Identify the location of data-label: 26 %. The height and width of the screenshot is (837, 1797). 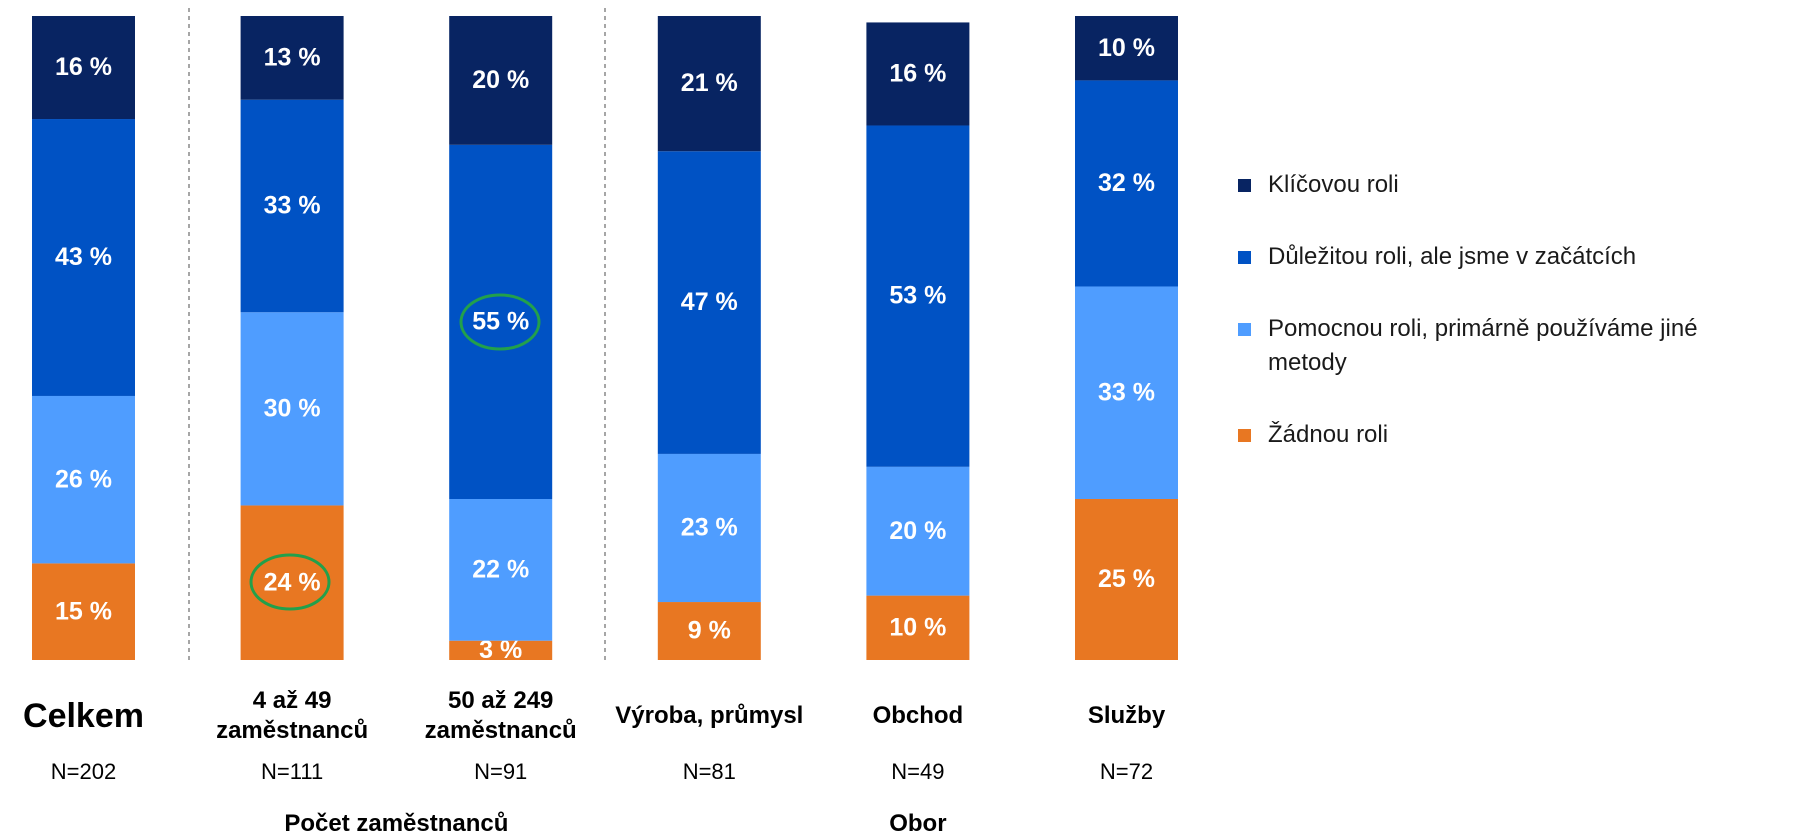
(83, 479).